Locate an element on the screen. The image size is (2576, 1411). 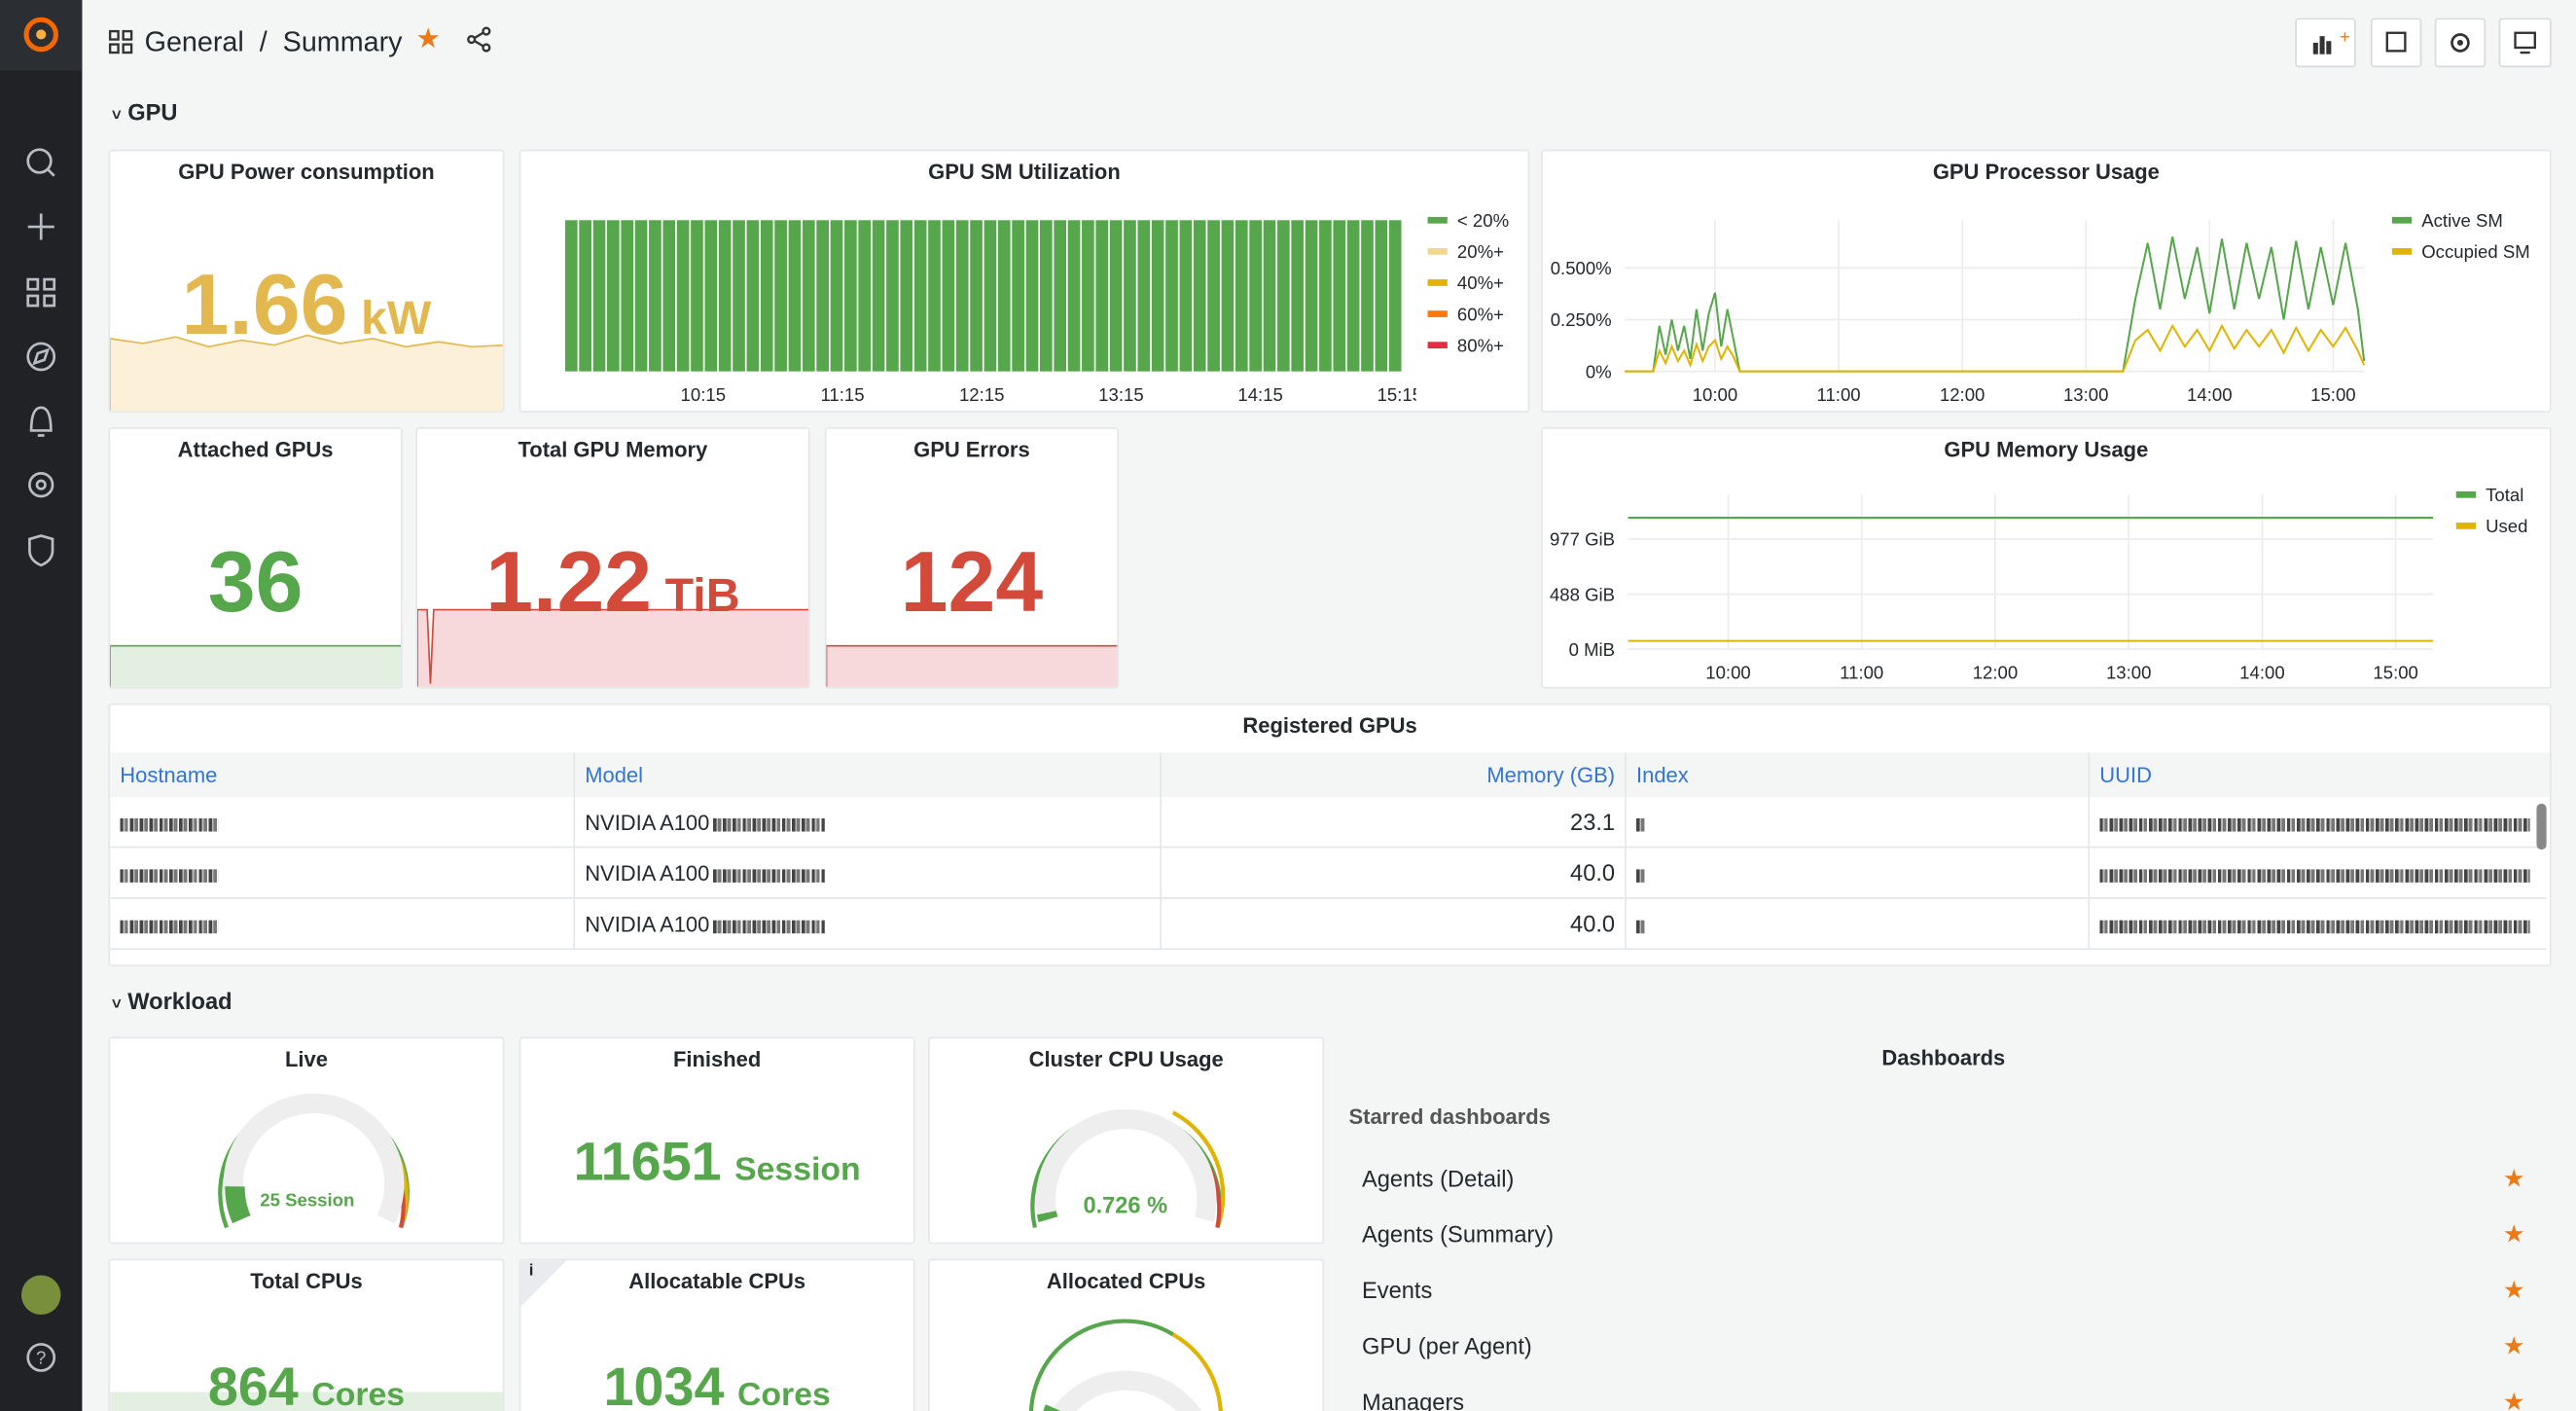
logo is located at coordinates (41, 35).